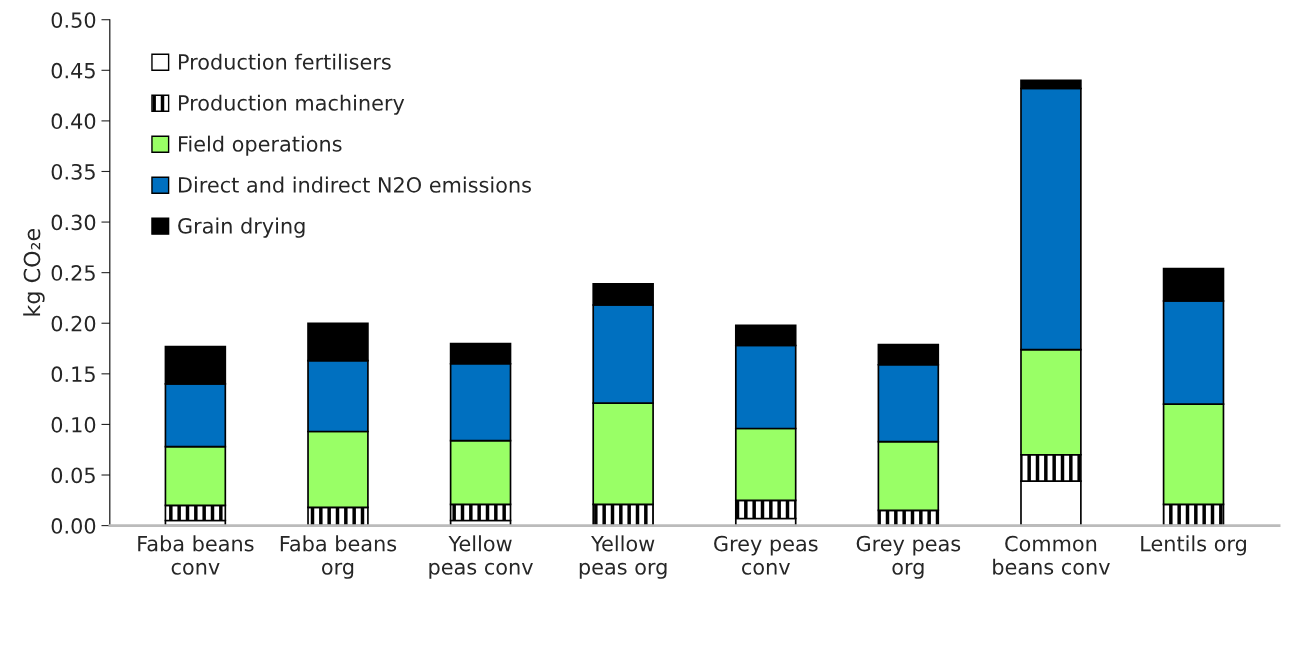 The image size is (1292, 657). I want to click on legend-label: Production fertilisers, so click(285, 61).